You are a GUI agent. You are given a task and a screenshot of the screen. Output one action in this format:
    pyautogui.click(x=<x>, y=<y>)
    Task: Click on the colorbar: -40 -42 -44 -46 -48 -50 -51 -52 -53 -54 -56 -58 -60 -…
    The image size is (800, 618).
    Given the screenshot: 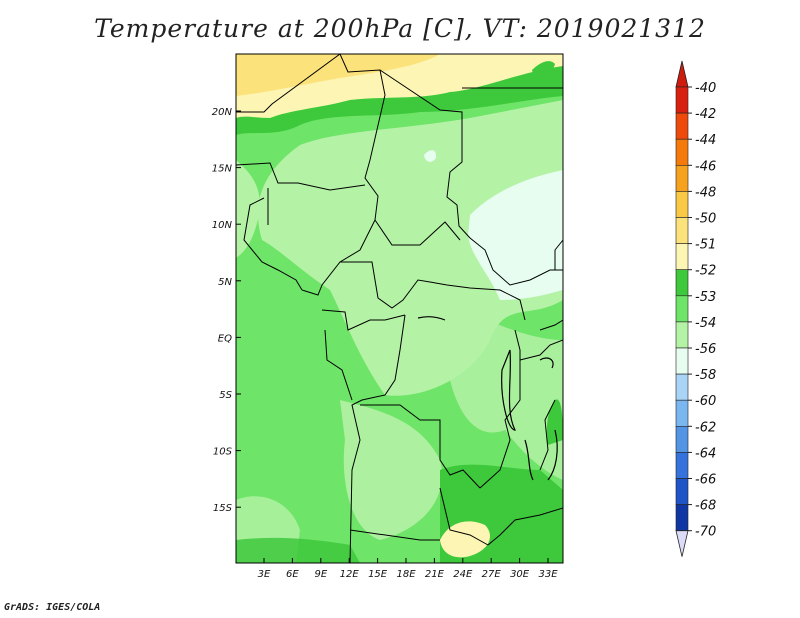 What is the action you would take?
    pyautogui.click(x=695, y=308)
    